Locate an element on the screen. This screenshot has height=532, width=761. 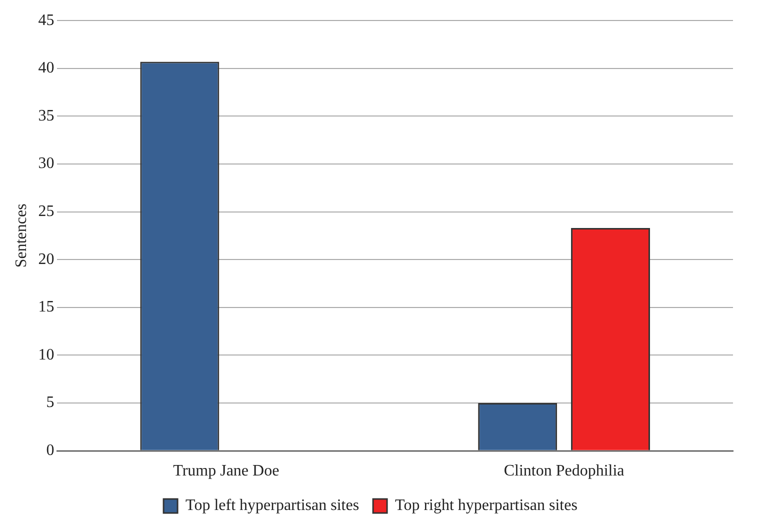
y-tick-label: 20 is located at coordinates (46, 259).